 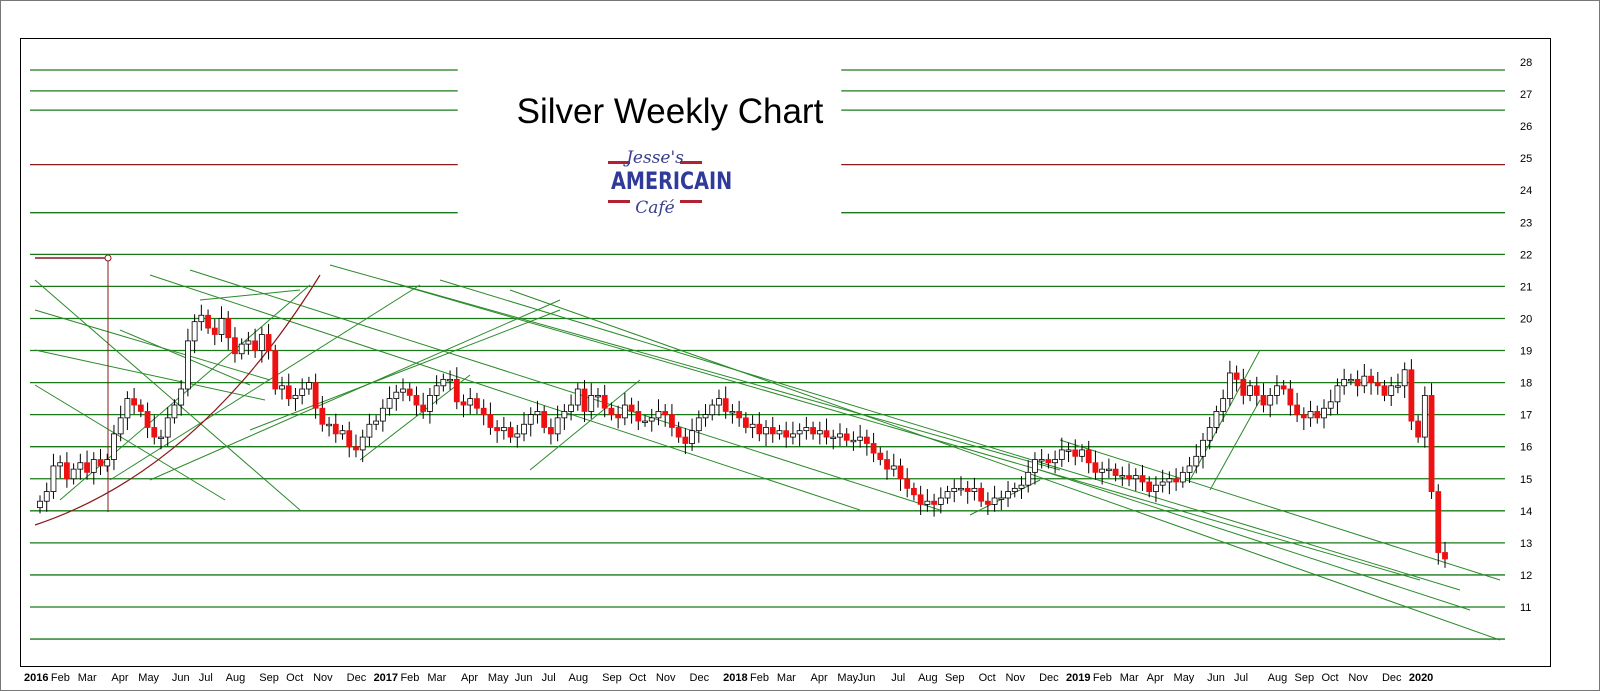 What do you see at coordinates (735, 678) in the screenshot?
I see `x-tick-label: 2018` at bounding box center [735, 678].